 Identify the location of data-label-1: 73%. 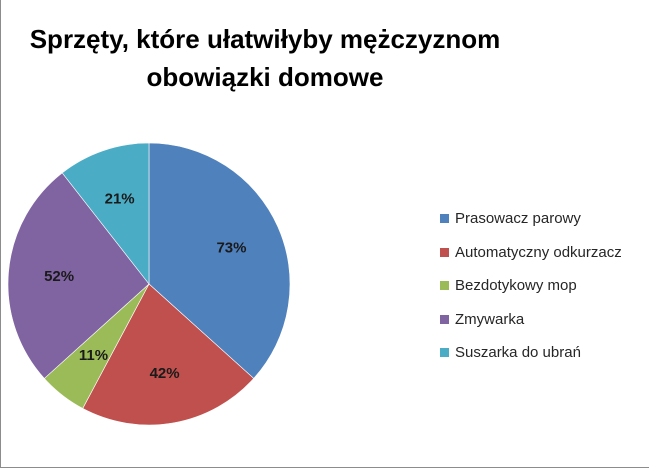
(231, 247).